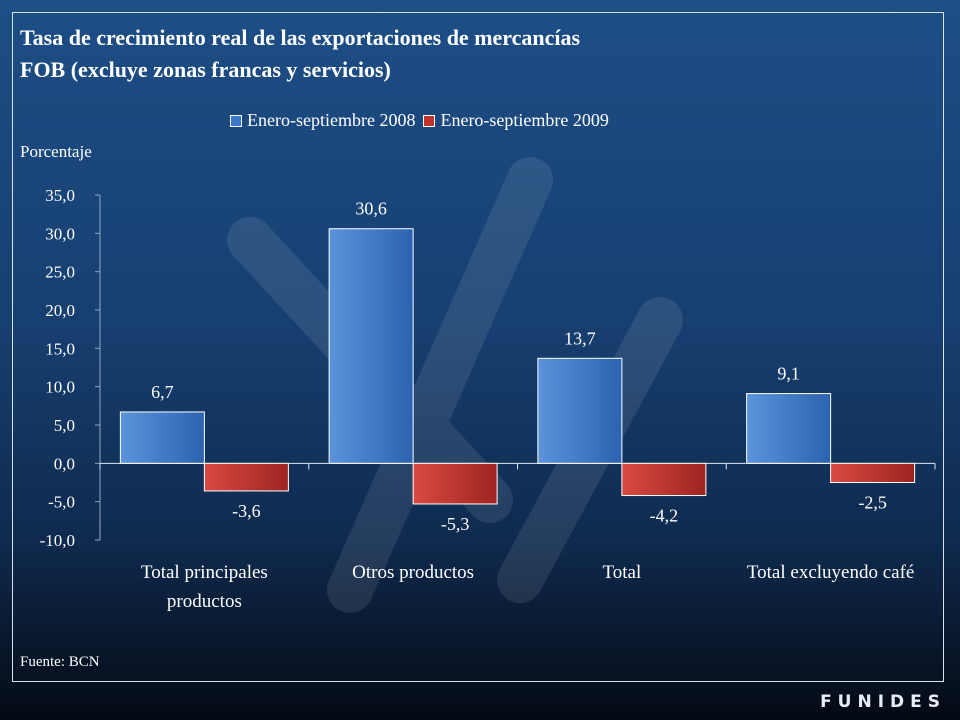  What do you see at coordinates (60, 195) in the screenshot?
I see `y-tick-label: 35,0` at bounding box center [60, 195].